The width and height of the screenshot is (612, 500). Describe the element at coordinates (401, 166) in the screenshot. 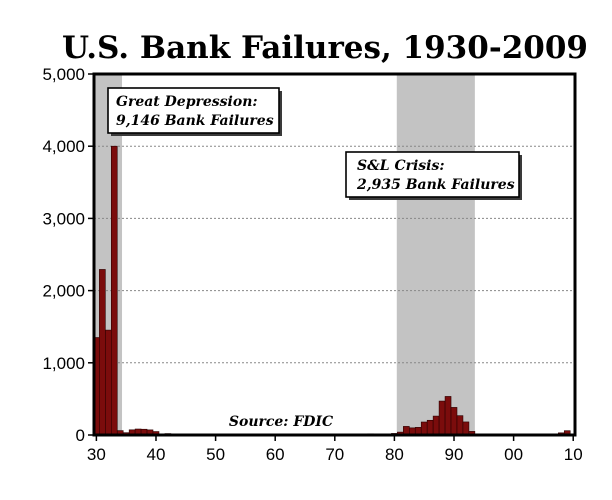

I see `annotation-line: S&L Crisis:` at that location.